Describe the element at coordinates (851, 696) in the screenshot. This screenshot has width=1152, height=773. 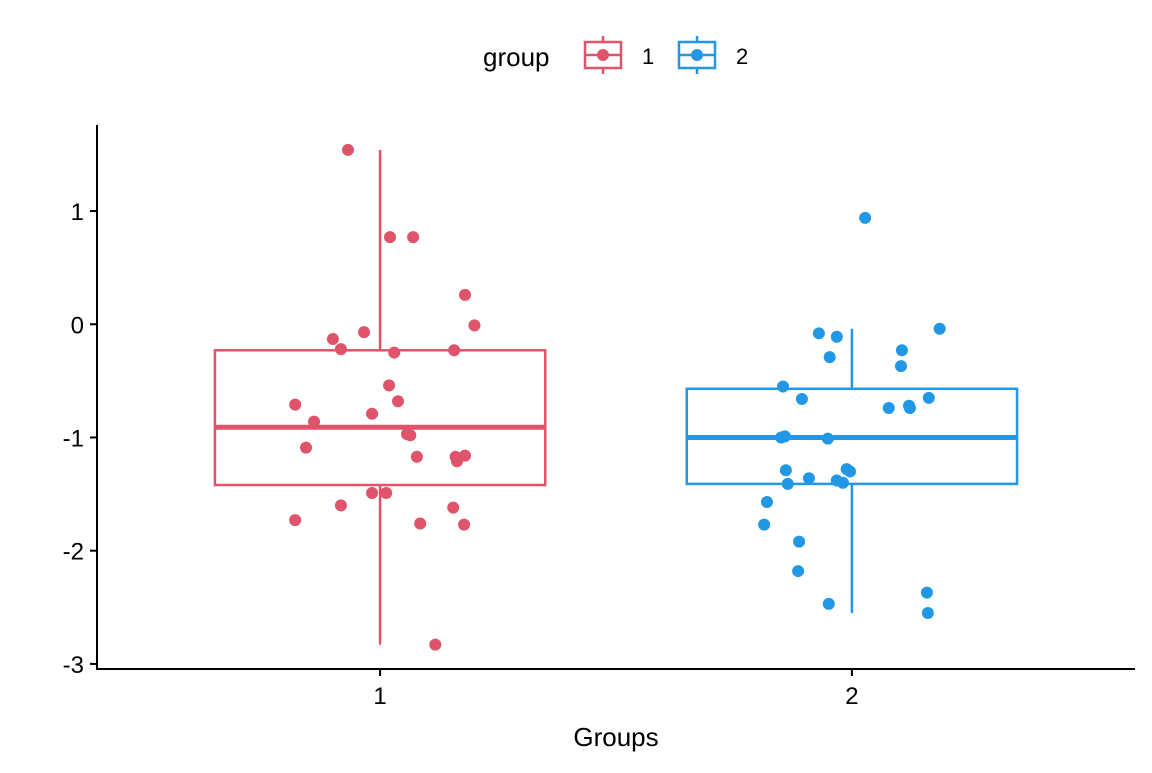
I see `x-tick-label: 2` at that location.